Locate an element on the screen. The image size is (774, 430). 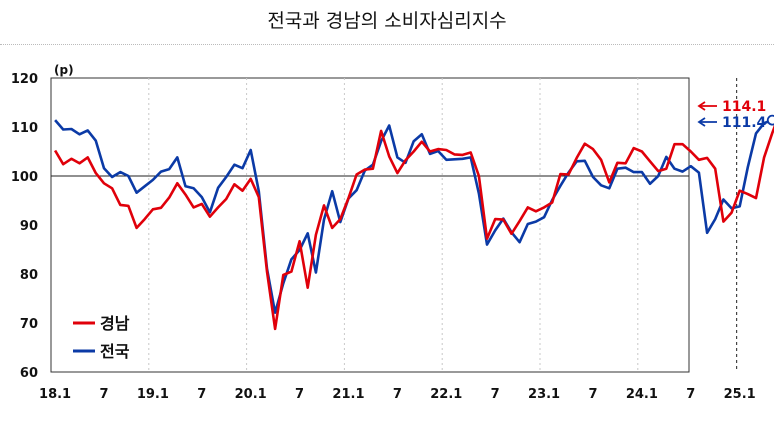
x-tick-label: 23.1 is located at coordinates (544, 394).